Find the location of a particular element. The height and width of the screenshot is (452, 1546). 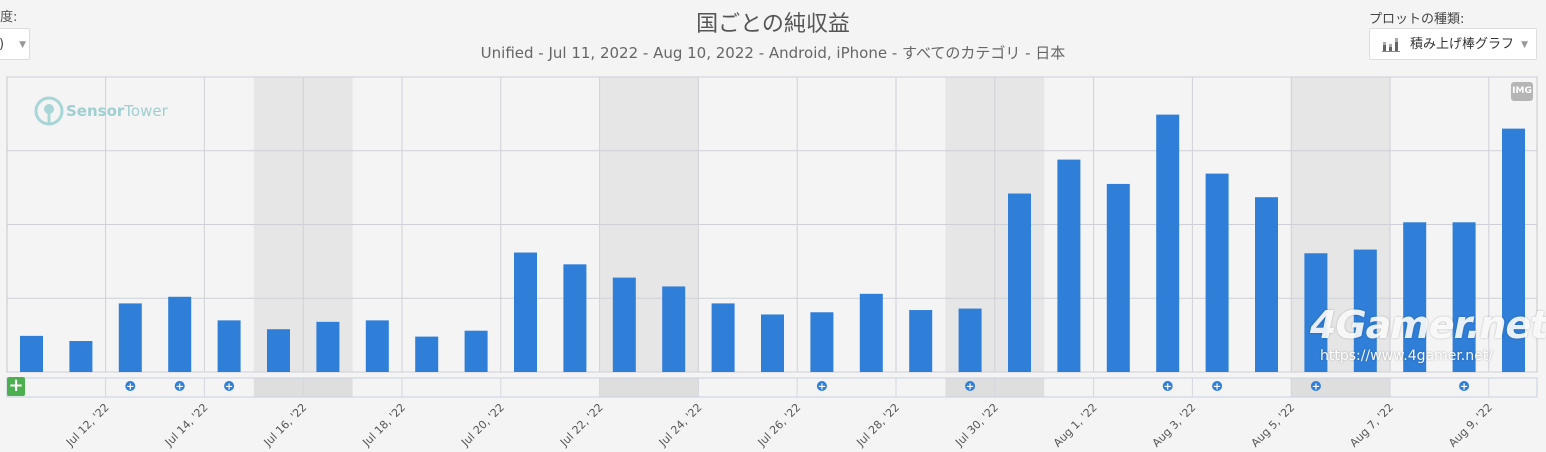

left-dropdown-value: ) is located at coordinates (2, 44).